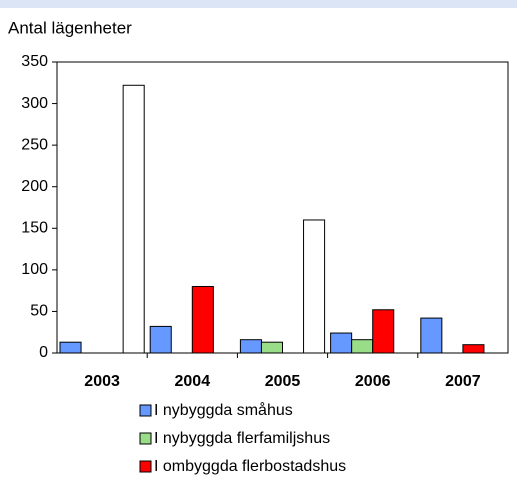  What do you see at coordinates (242, 438) in the screenshot?
I see `legend-label: I nybyggda flerfamiljshus` at bounding box center [242, 438].